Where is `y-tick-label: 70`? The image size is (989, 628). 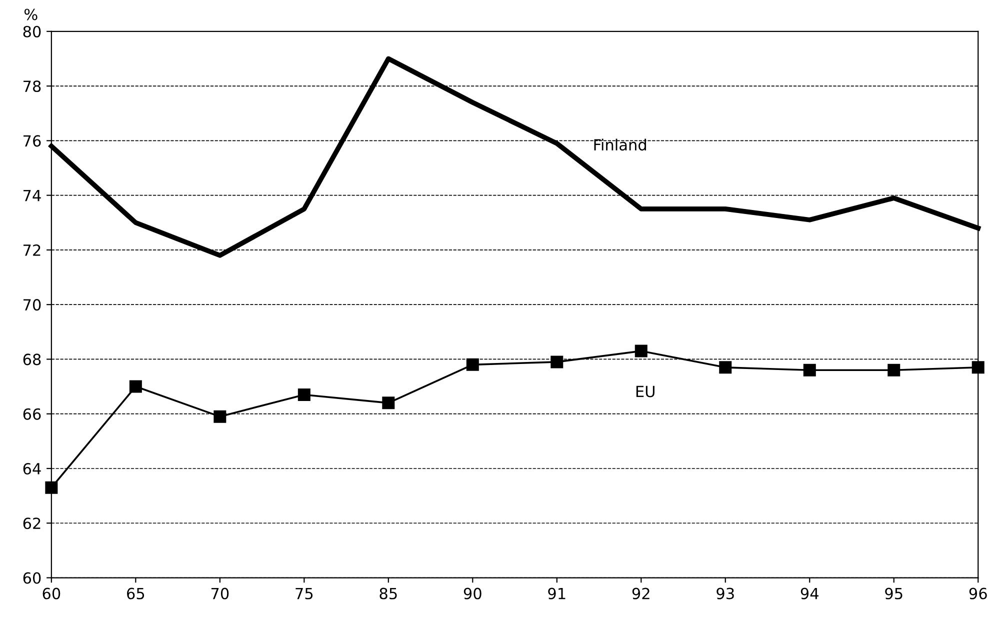 y-tick-label: 70 is located at coordinates (32, 305).